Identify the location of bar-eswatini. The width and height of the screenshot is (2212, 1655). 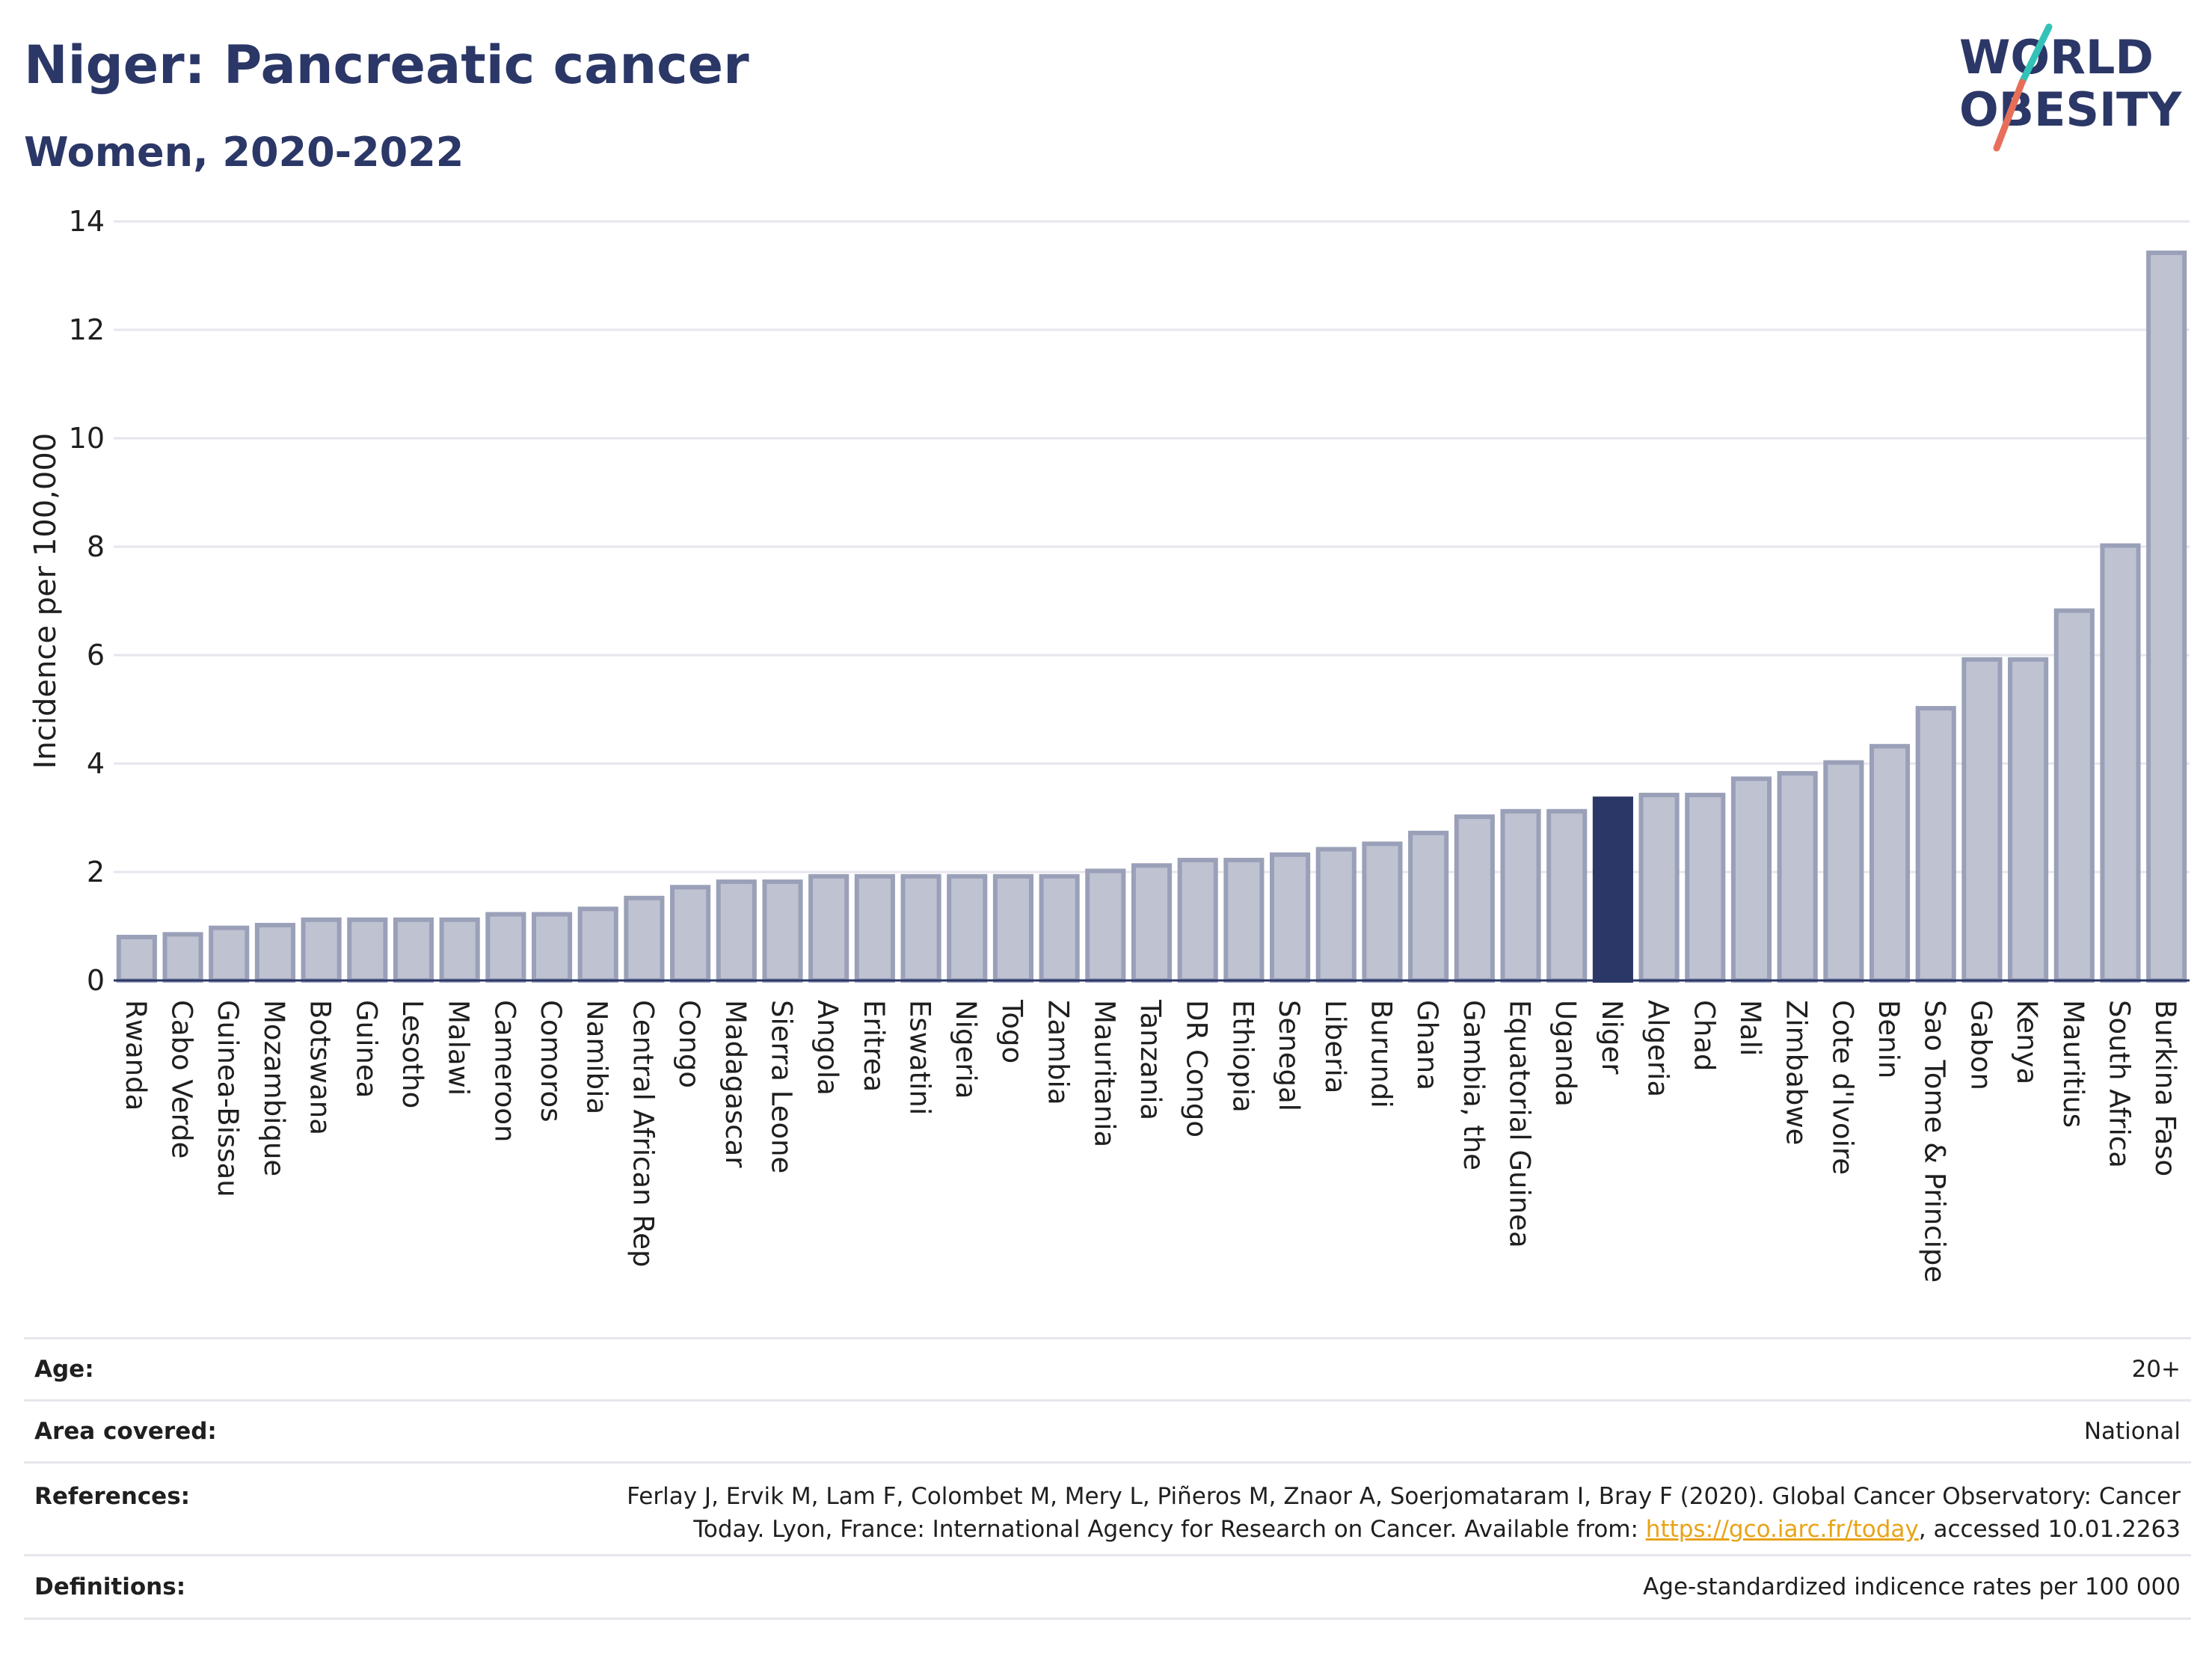
(920, 928).